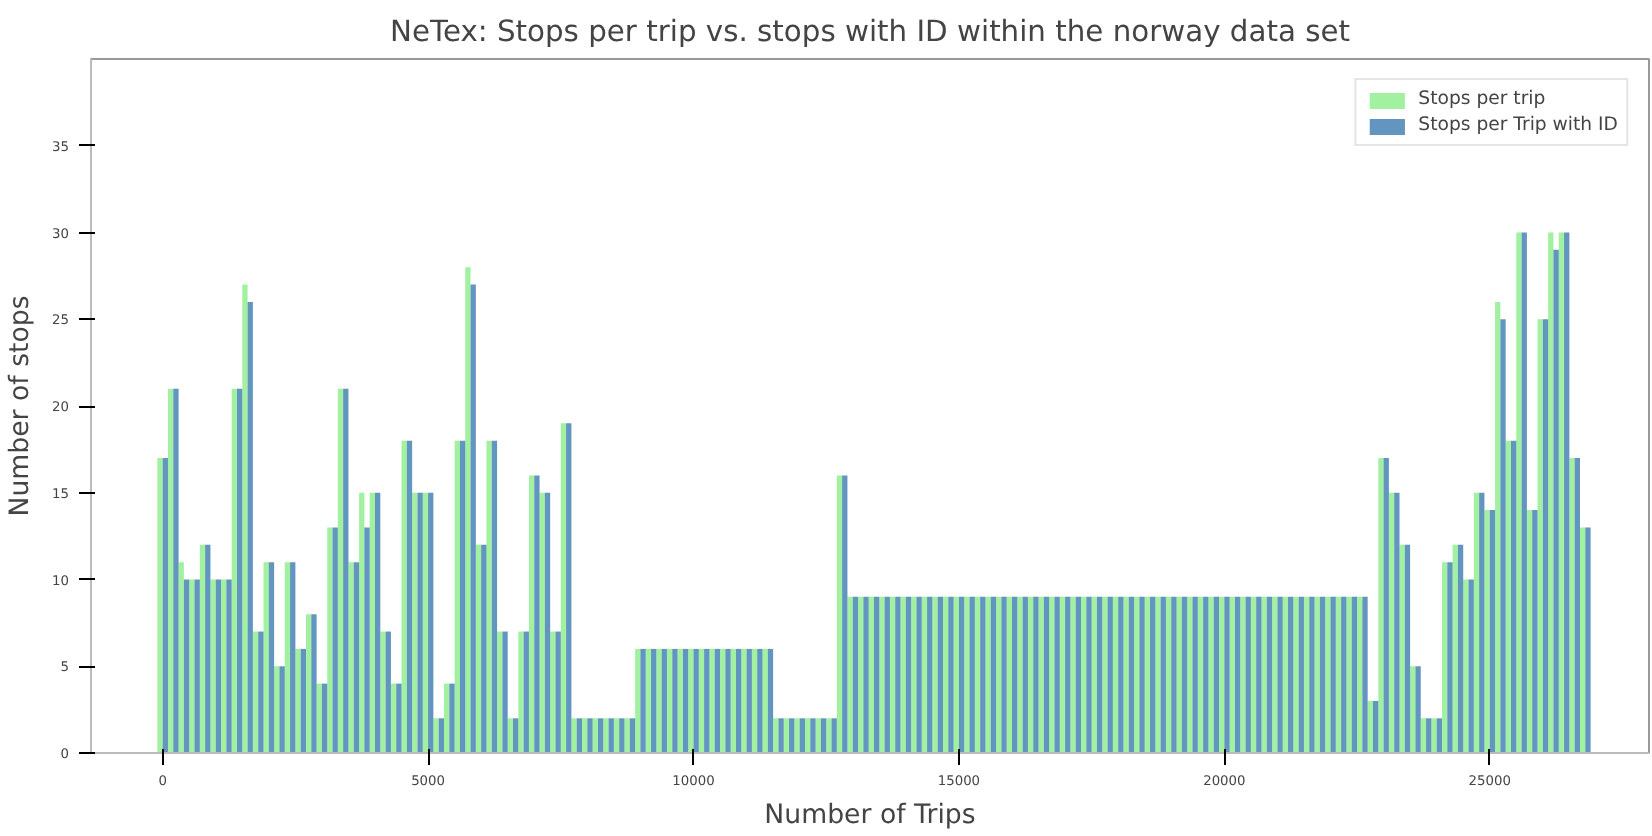 This screenshot has width=1652, height=836. What do you see at coordinates (21, 406) in the screenshot?
I see `y-axis-title: Number of stops` at bounding box center [21, 406].